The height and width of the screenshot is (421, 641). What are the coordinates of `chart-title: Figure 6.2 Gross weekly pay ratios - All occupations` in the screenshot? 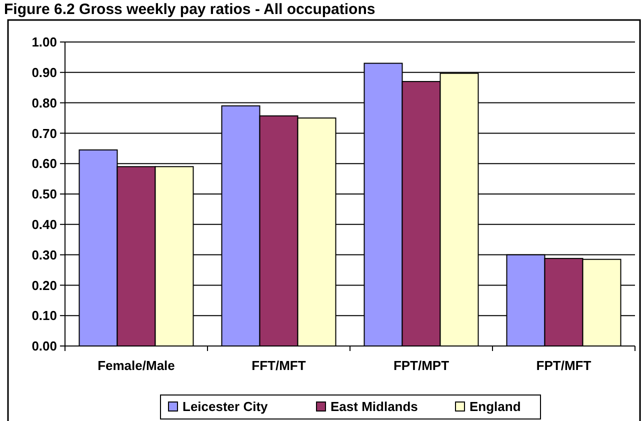 It's located at (190, 9).